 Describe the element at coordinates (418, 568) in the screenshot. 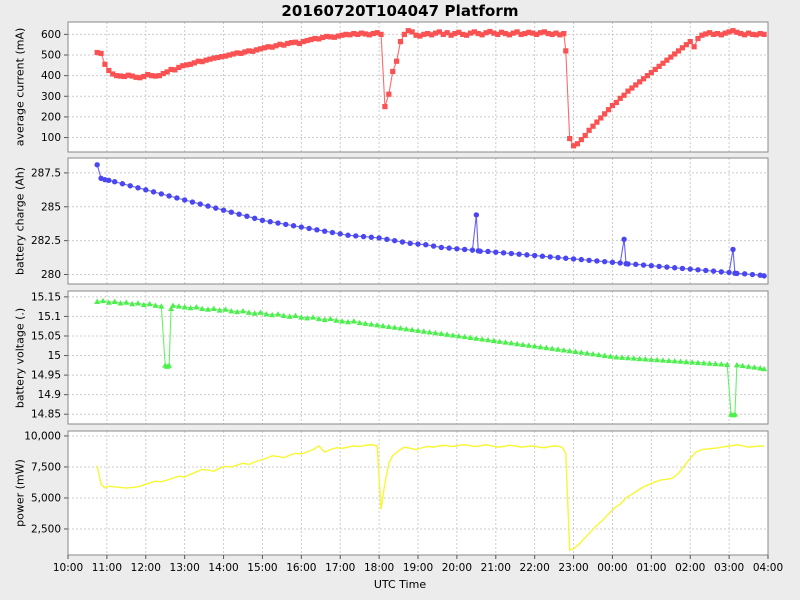

I see `x-tick-label: 19:00` at that location.